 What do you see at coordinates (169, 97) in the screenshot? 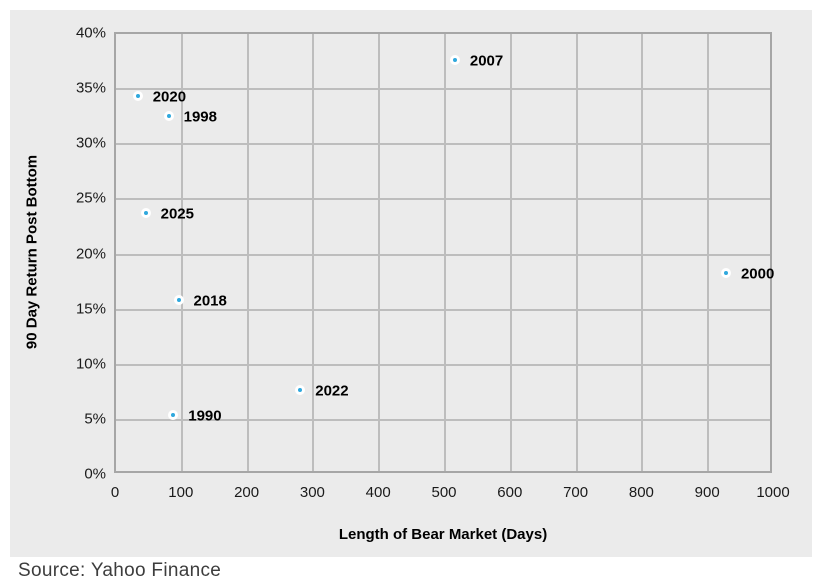
I see `data-point-label-2020: 2020` at bounding box center [169, 97].